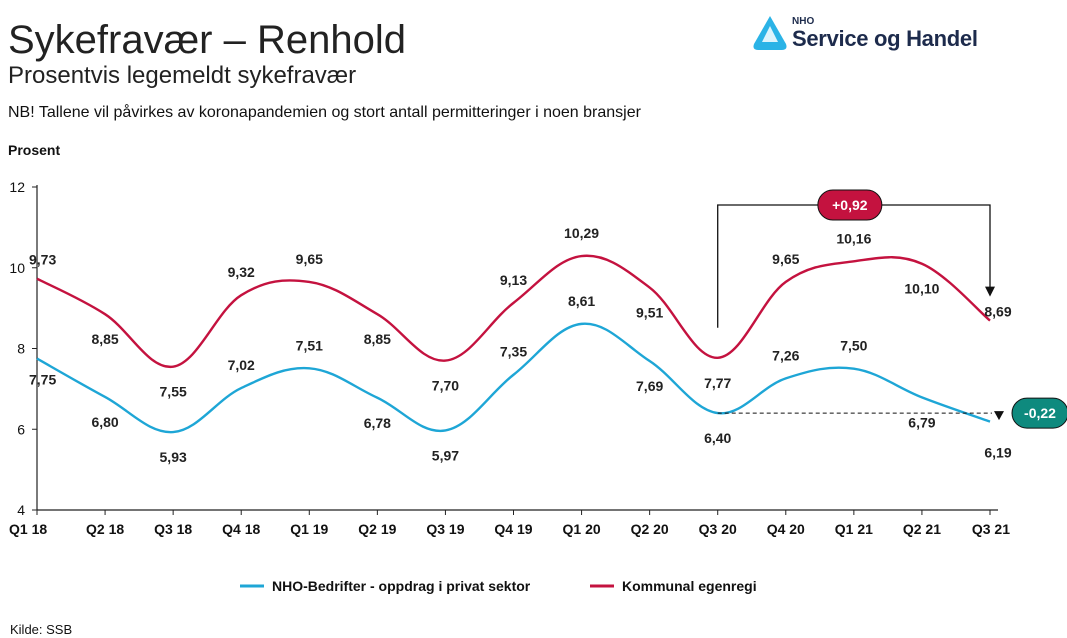  I want to click on data-label: 7,35, so click(513, 352).